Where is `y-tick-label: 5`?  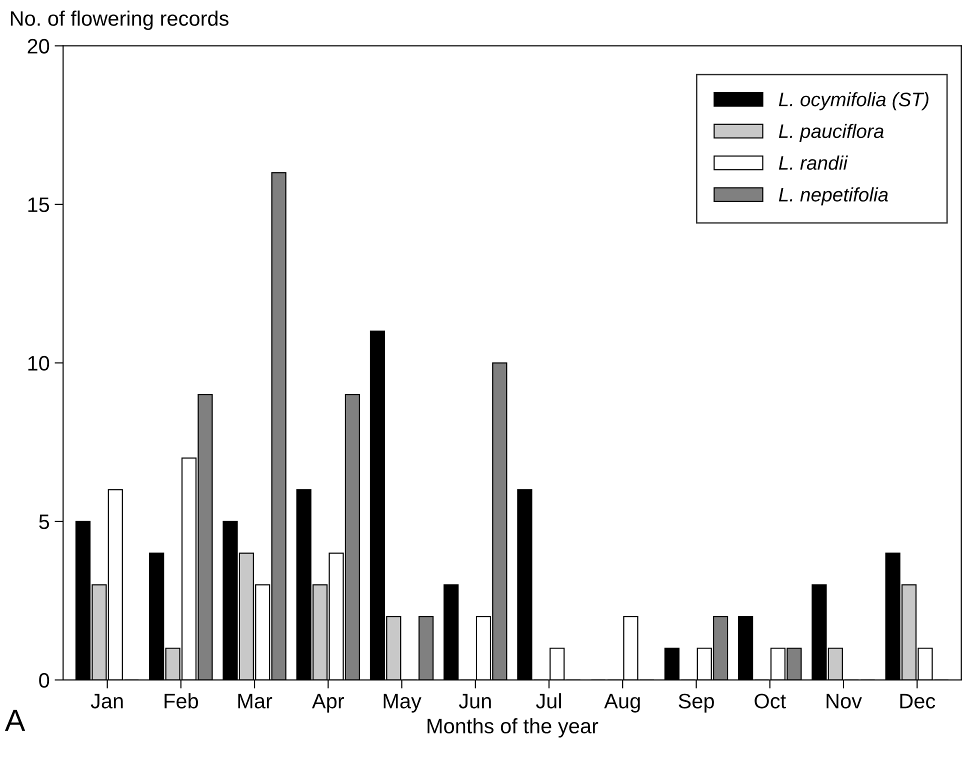
y-tick-label: 5 is located at coordinates (44, 522).